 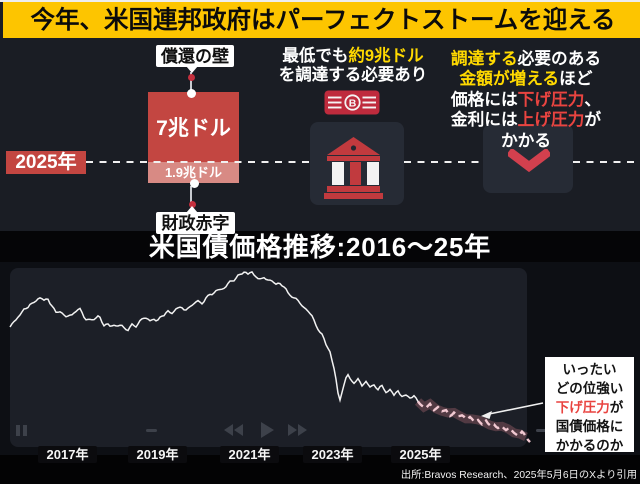 What do you see at coordinates (353, 104) in the screenshot?
I see `svg-text: B` at bounding box center [353, 104].